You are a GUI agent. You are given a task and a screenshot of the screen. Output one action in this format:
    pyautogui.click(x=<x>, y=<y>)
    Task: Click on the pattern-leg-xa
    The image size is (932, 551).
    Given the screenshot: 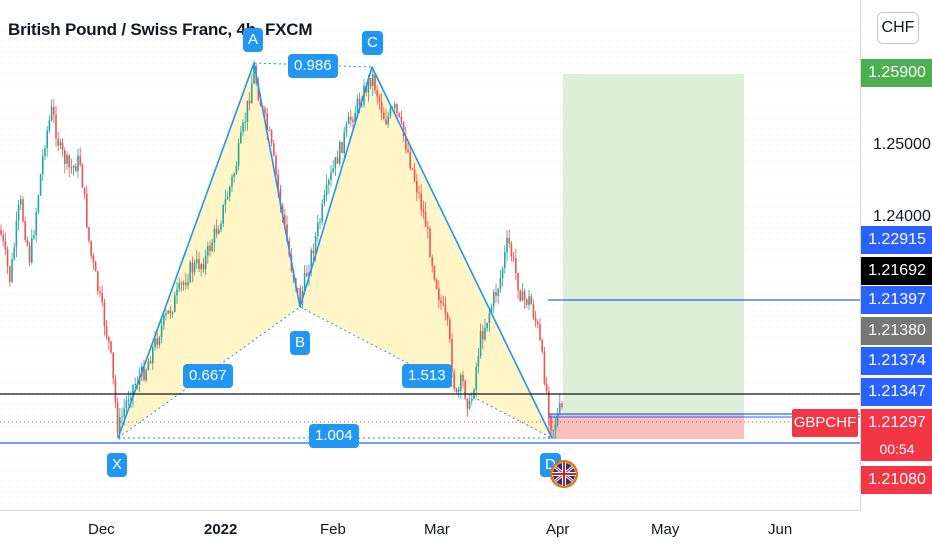 What is the action you would take?
    pyautogui.click(x=186, y=250)
    